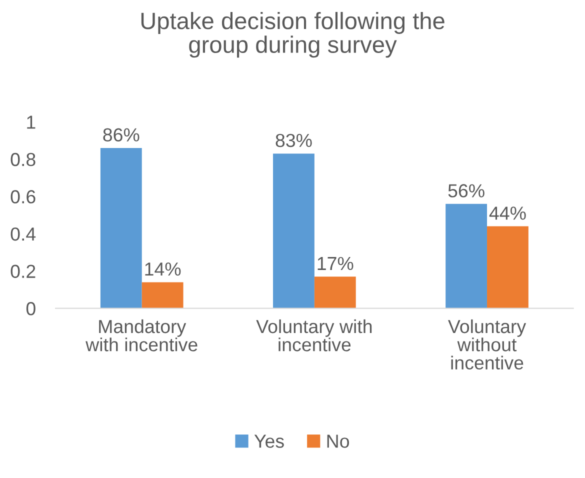 This screenshot has width=585, height=478. What do you see at coordinates (507, 213) in the screenshot?
I see `data-label: 44%` at bounding box center [507, 213].